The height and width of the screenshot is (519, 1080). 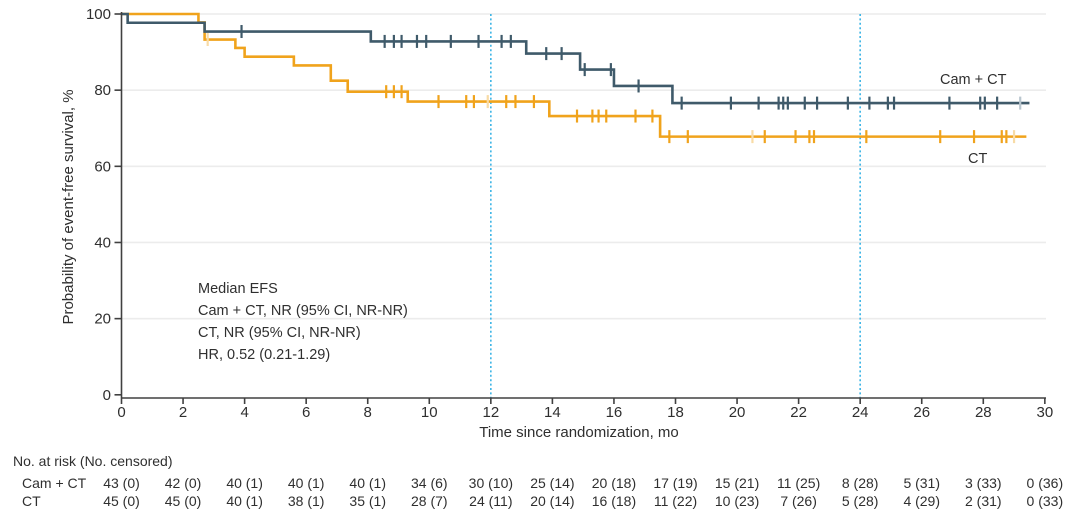 What do you see at coordinates (107, 395) in the screenshot?
I see `y-tick-label: 0` at bounding box center [107, 395].